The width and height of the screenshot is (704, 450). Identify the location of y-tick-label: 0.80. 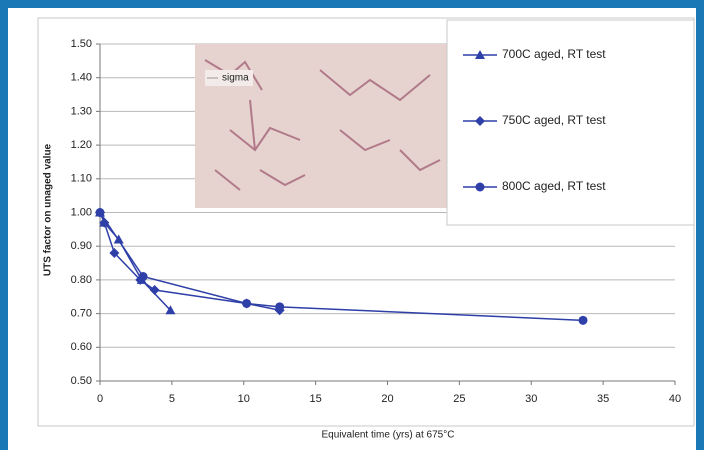
(81, 280).